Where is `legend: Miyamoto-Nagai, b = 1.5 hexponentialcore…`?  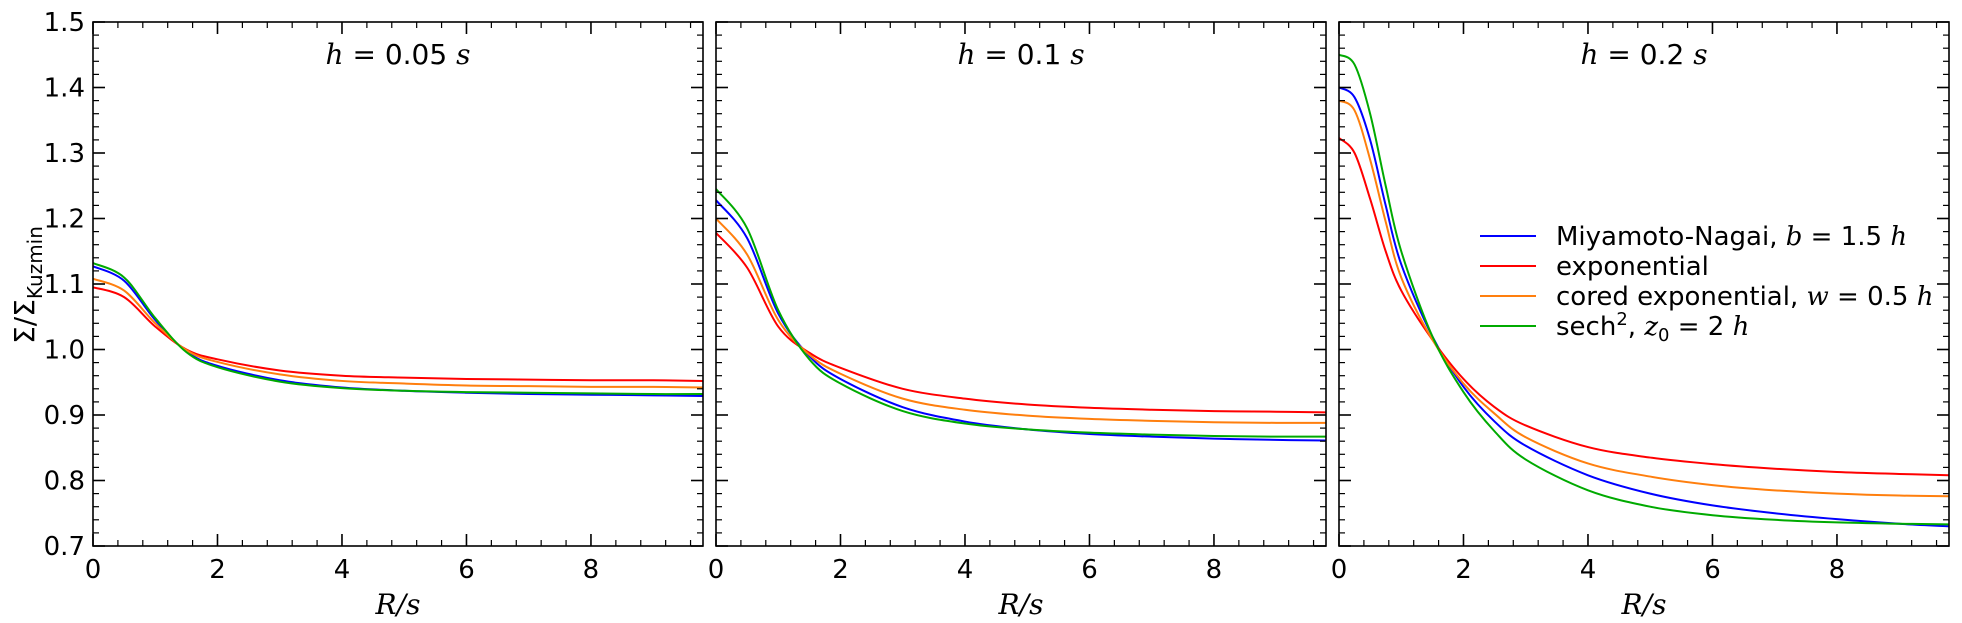 legend: Miyamoto-Nagai, b = 1.5 hexponentialcore… is located at coordinates (1706, 284).